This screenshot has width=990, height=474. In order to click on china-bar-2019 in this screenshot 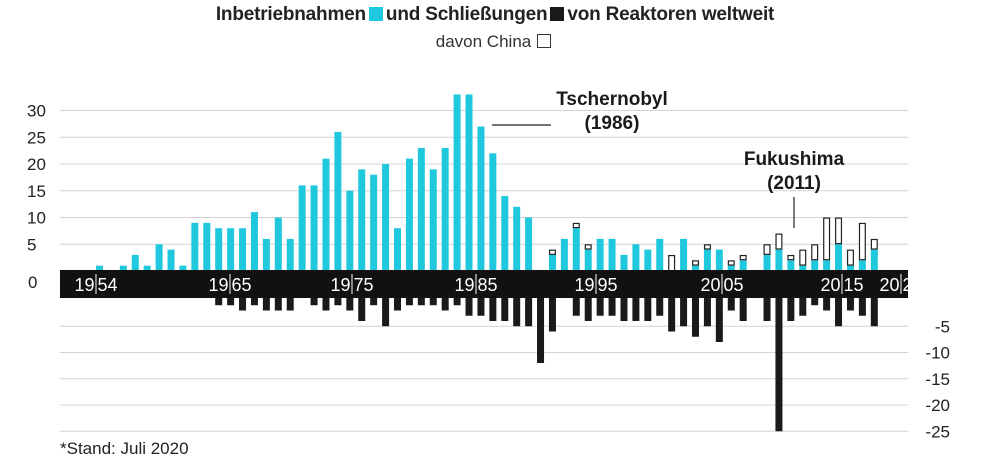, I will do `click(874, 244)`.